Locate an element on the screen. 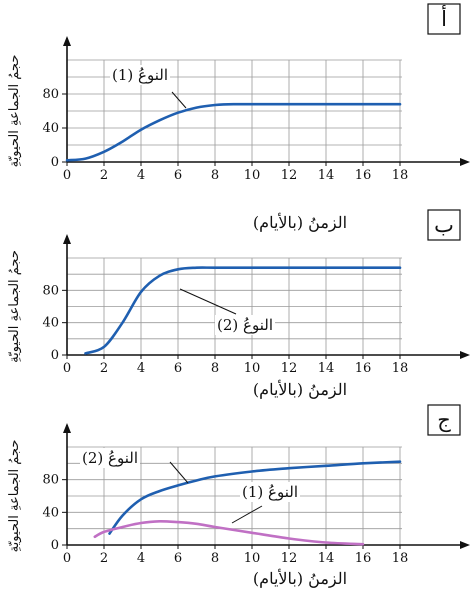  panel-label: ب is located at coordinates (444, 225).